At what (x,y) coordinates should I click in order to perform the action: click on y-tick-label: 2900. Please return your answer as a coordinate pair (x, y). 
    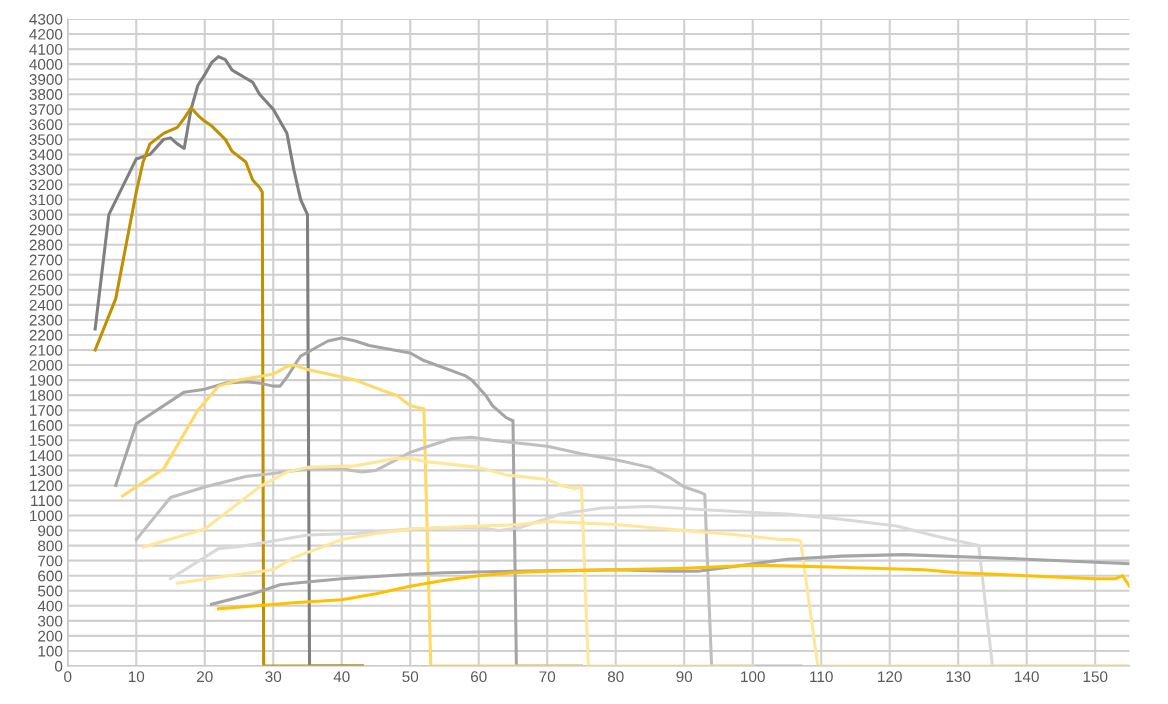
    Looking at the image, I should click on (46, 230).